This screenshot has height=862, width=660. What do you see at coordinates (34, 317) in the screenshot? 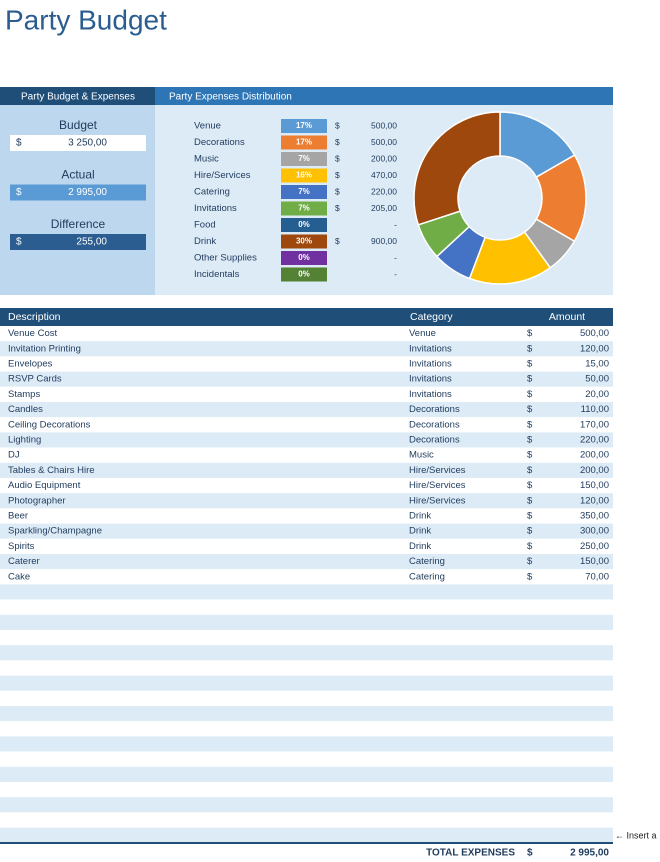
I see `column-header: Description` at bounding box center [34, 317].